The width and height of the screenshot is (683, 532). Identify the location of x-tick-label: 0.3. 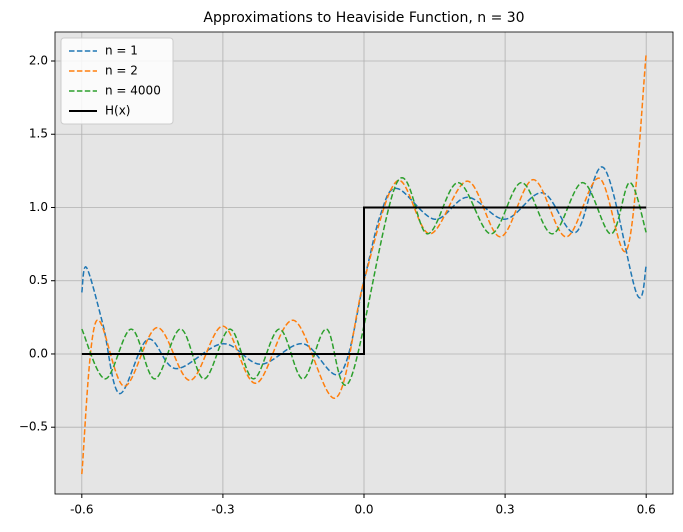
(505, 510).